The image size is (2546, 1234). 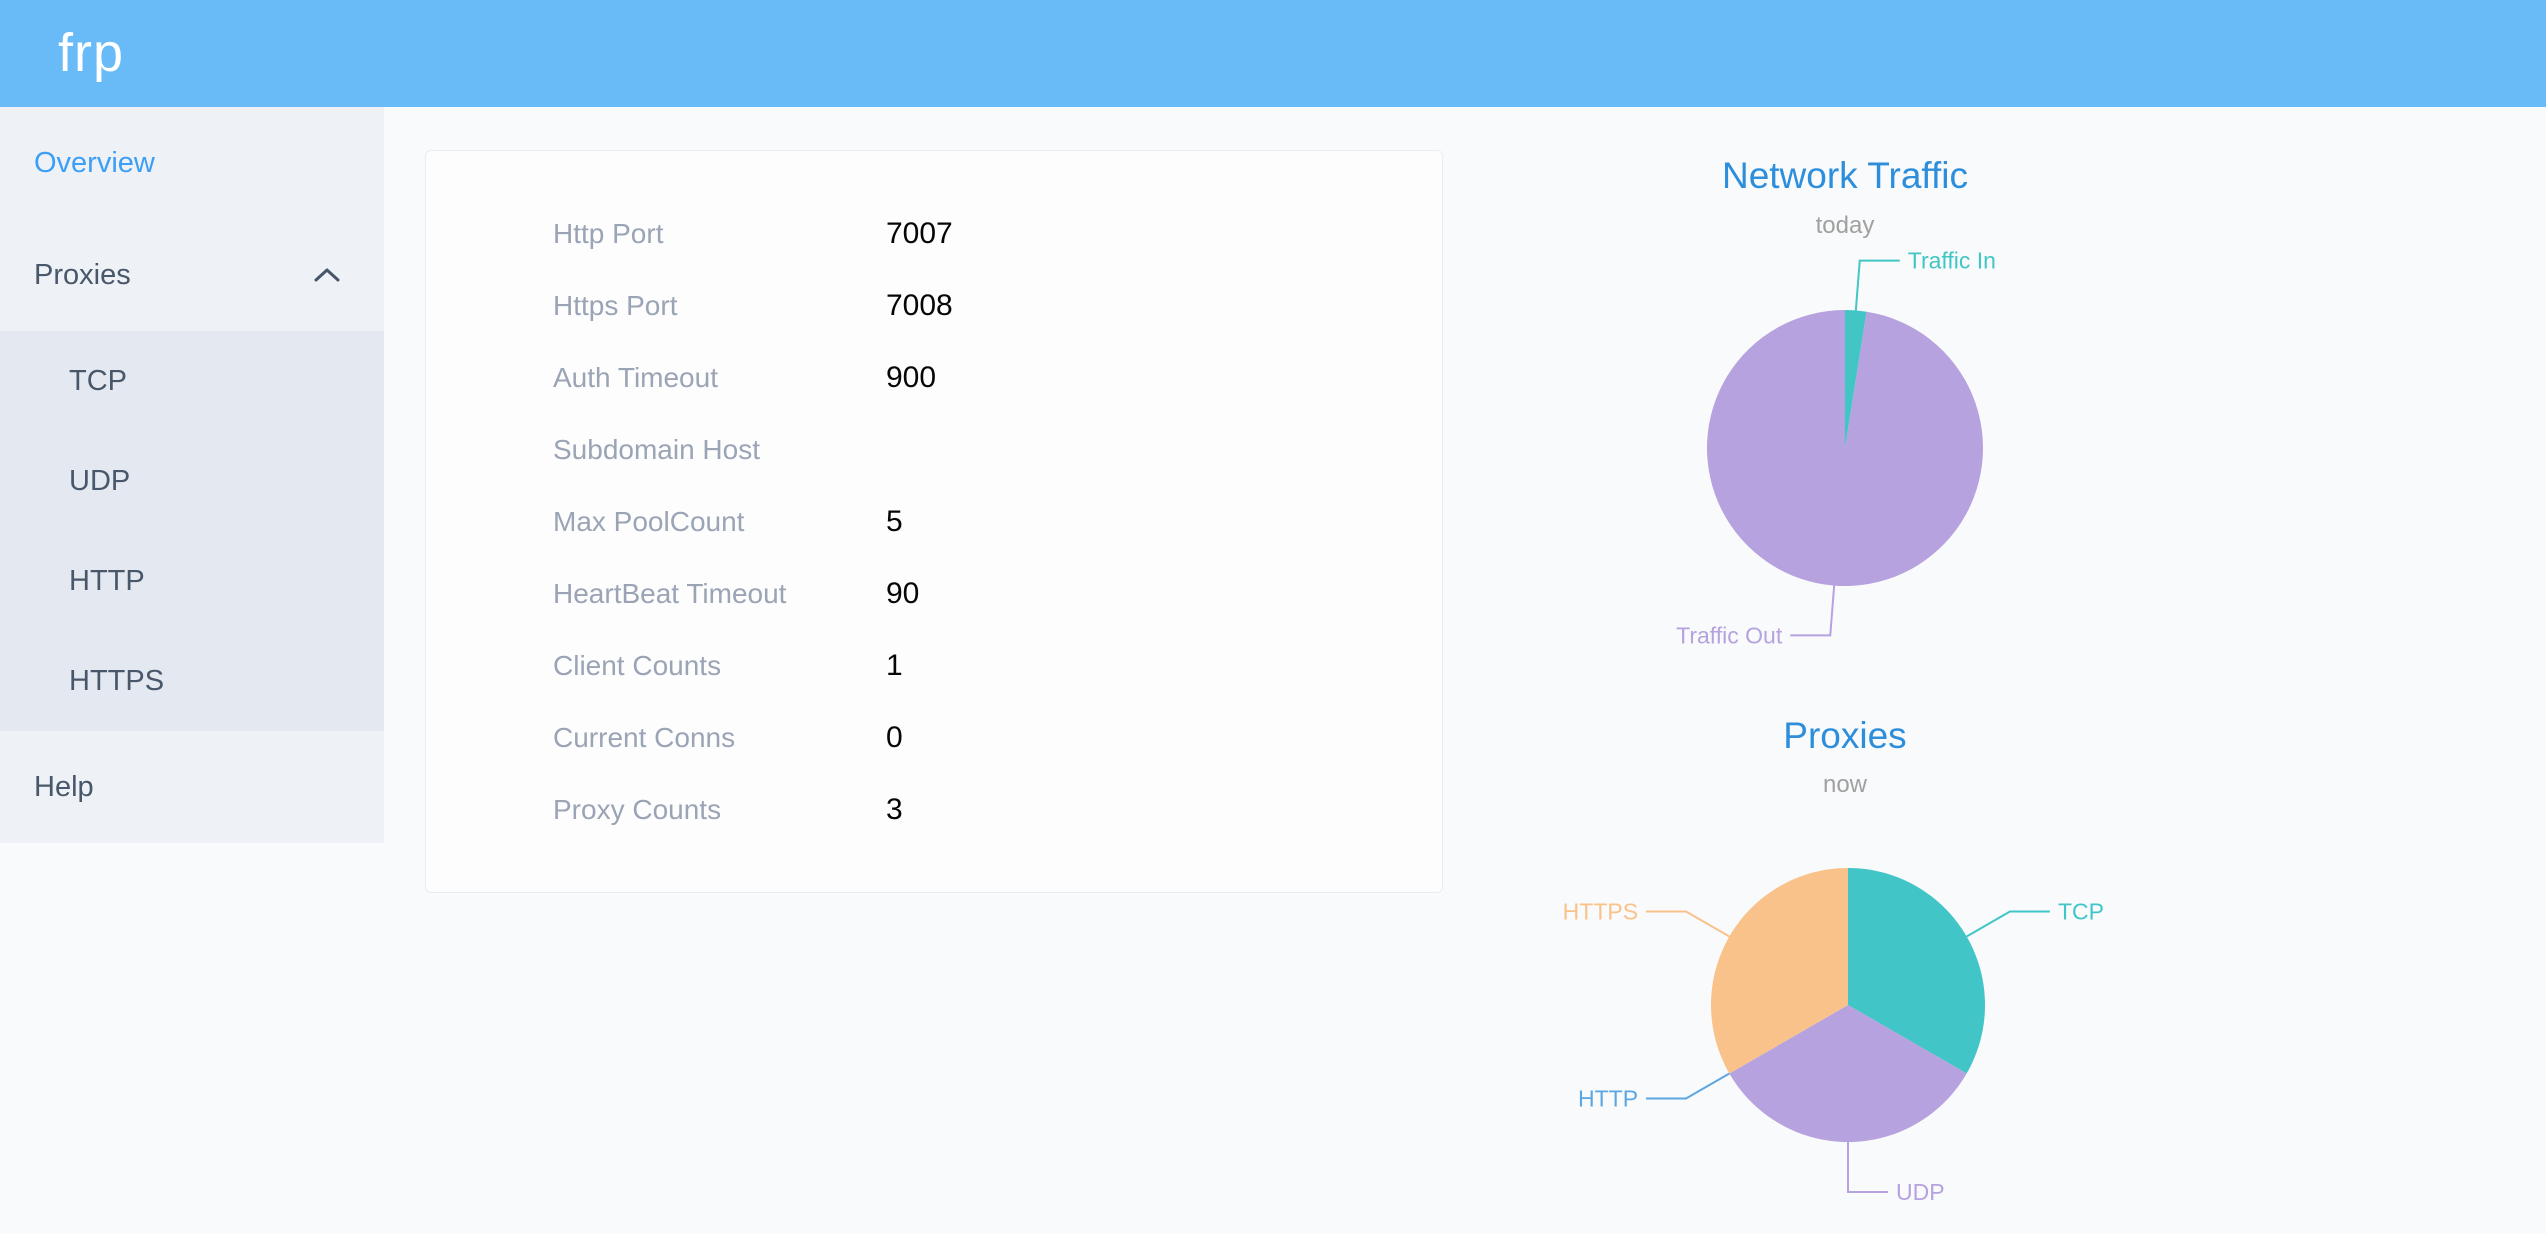 What do you see at coordinates (64, 787) in the screenshot?
I see `sidebar-item-label: Help` at bounding box center [64, 787].